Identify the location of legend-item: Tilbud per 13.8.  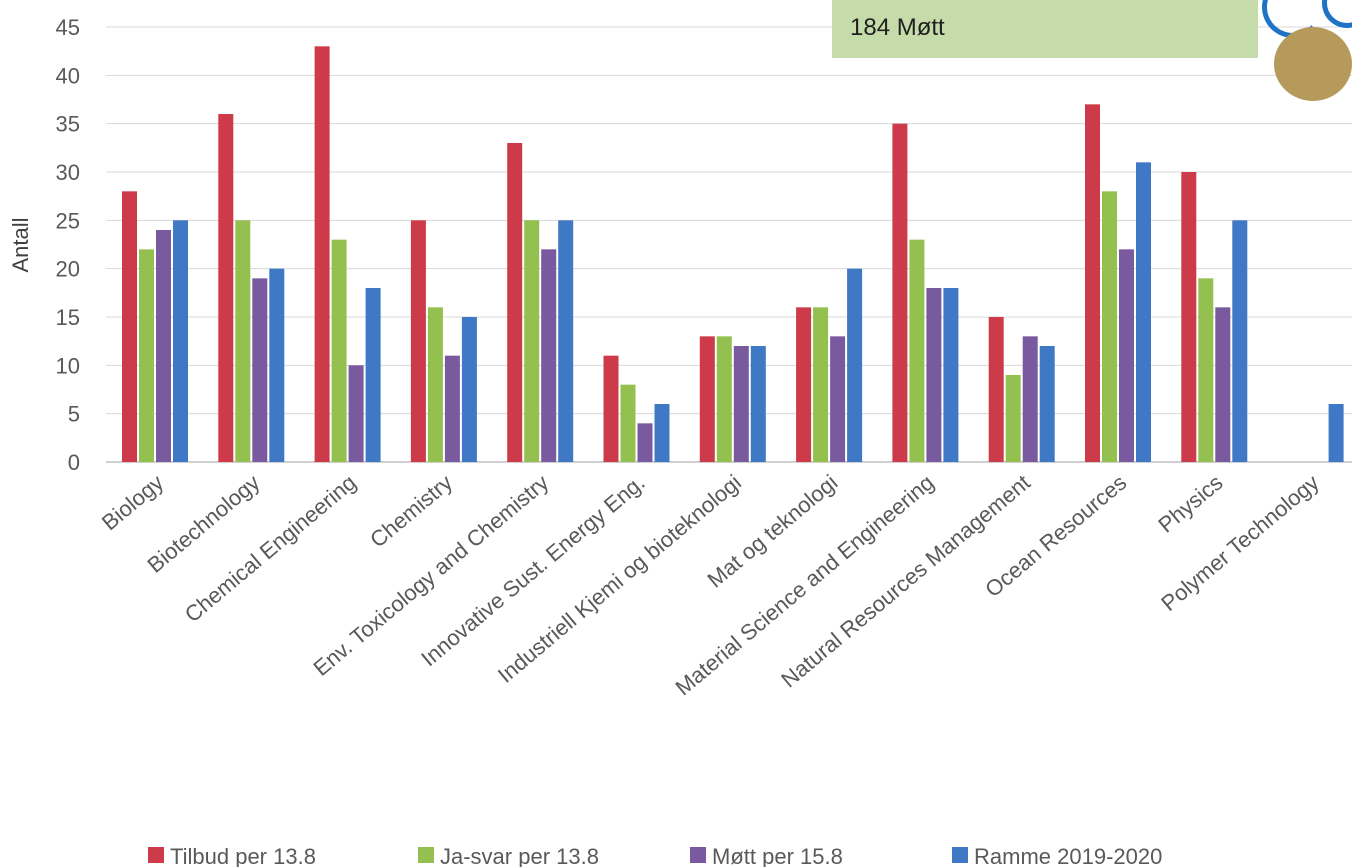
(232, 855).